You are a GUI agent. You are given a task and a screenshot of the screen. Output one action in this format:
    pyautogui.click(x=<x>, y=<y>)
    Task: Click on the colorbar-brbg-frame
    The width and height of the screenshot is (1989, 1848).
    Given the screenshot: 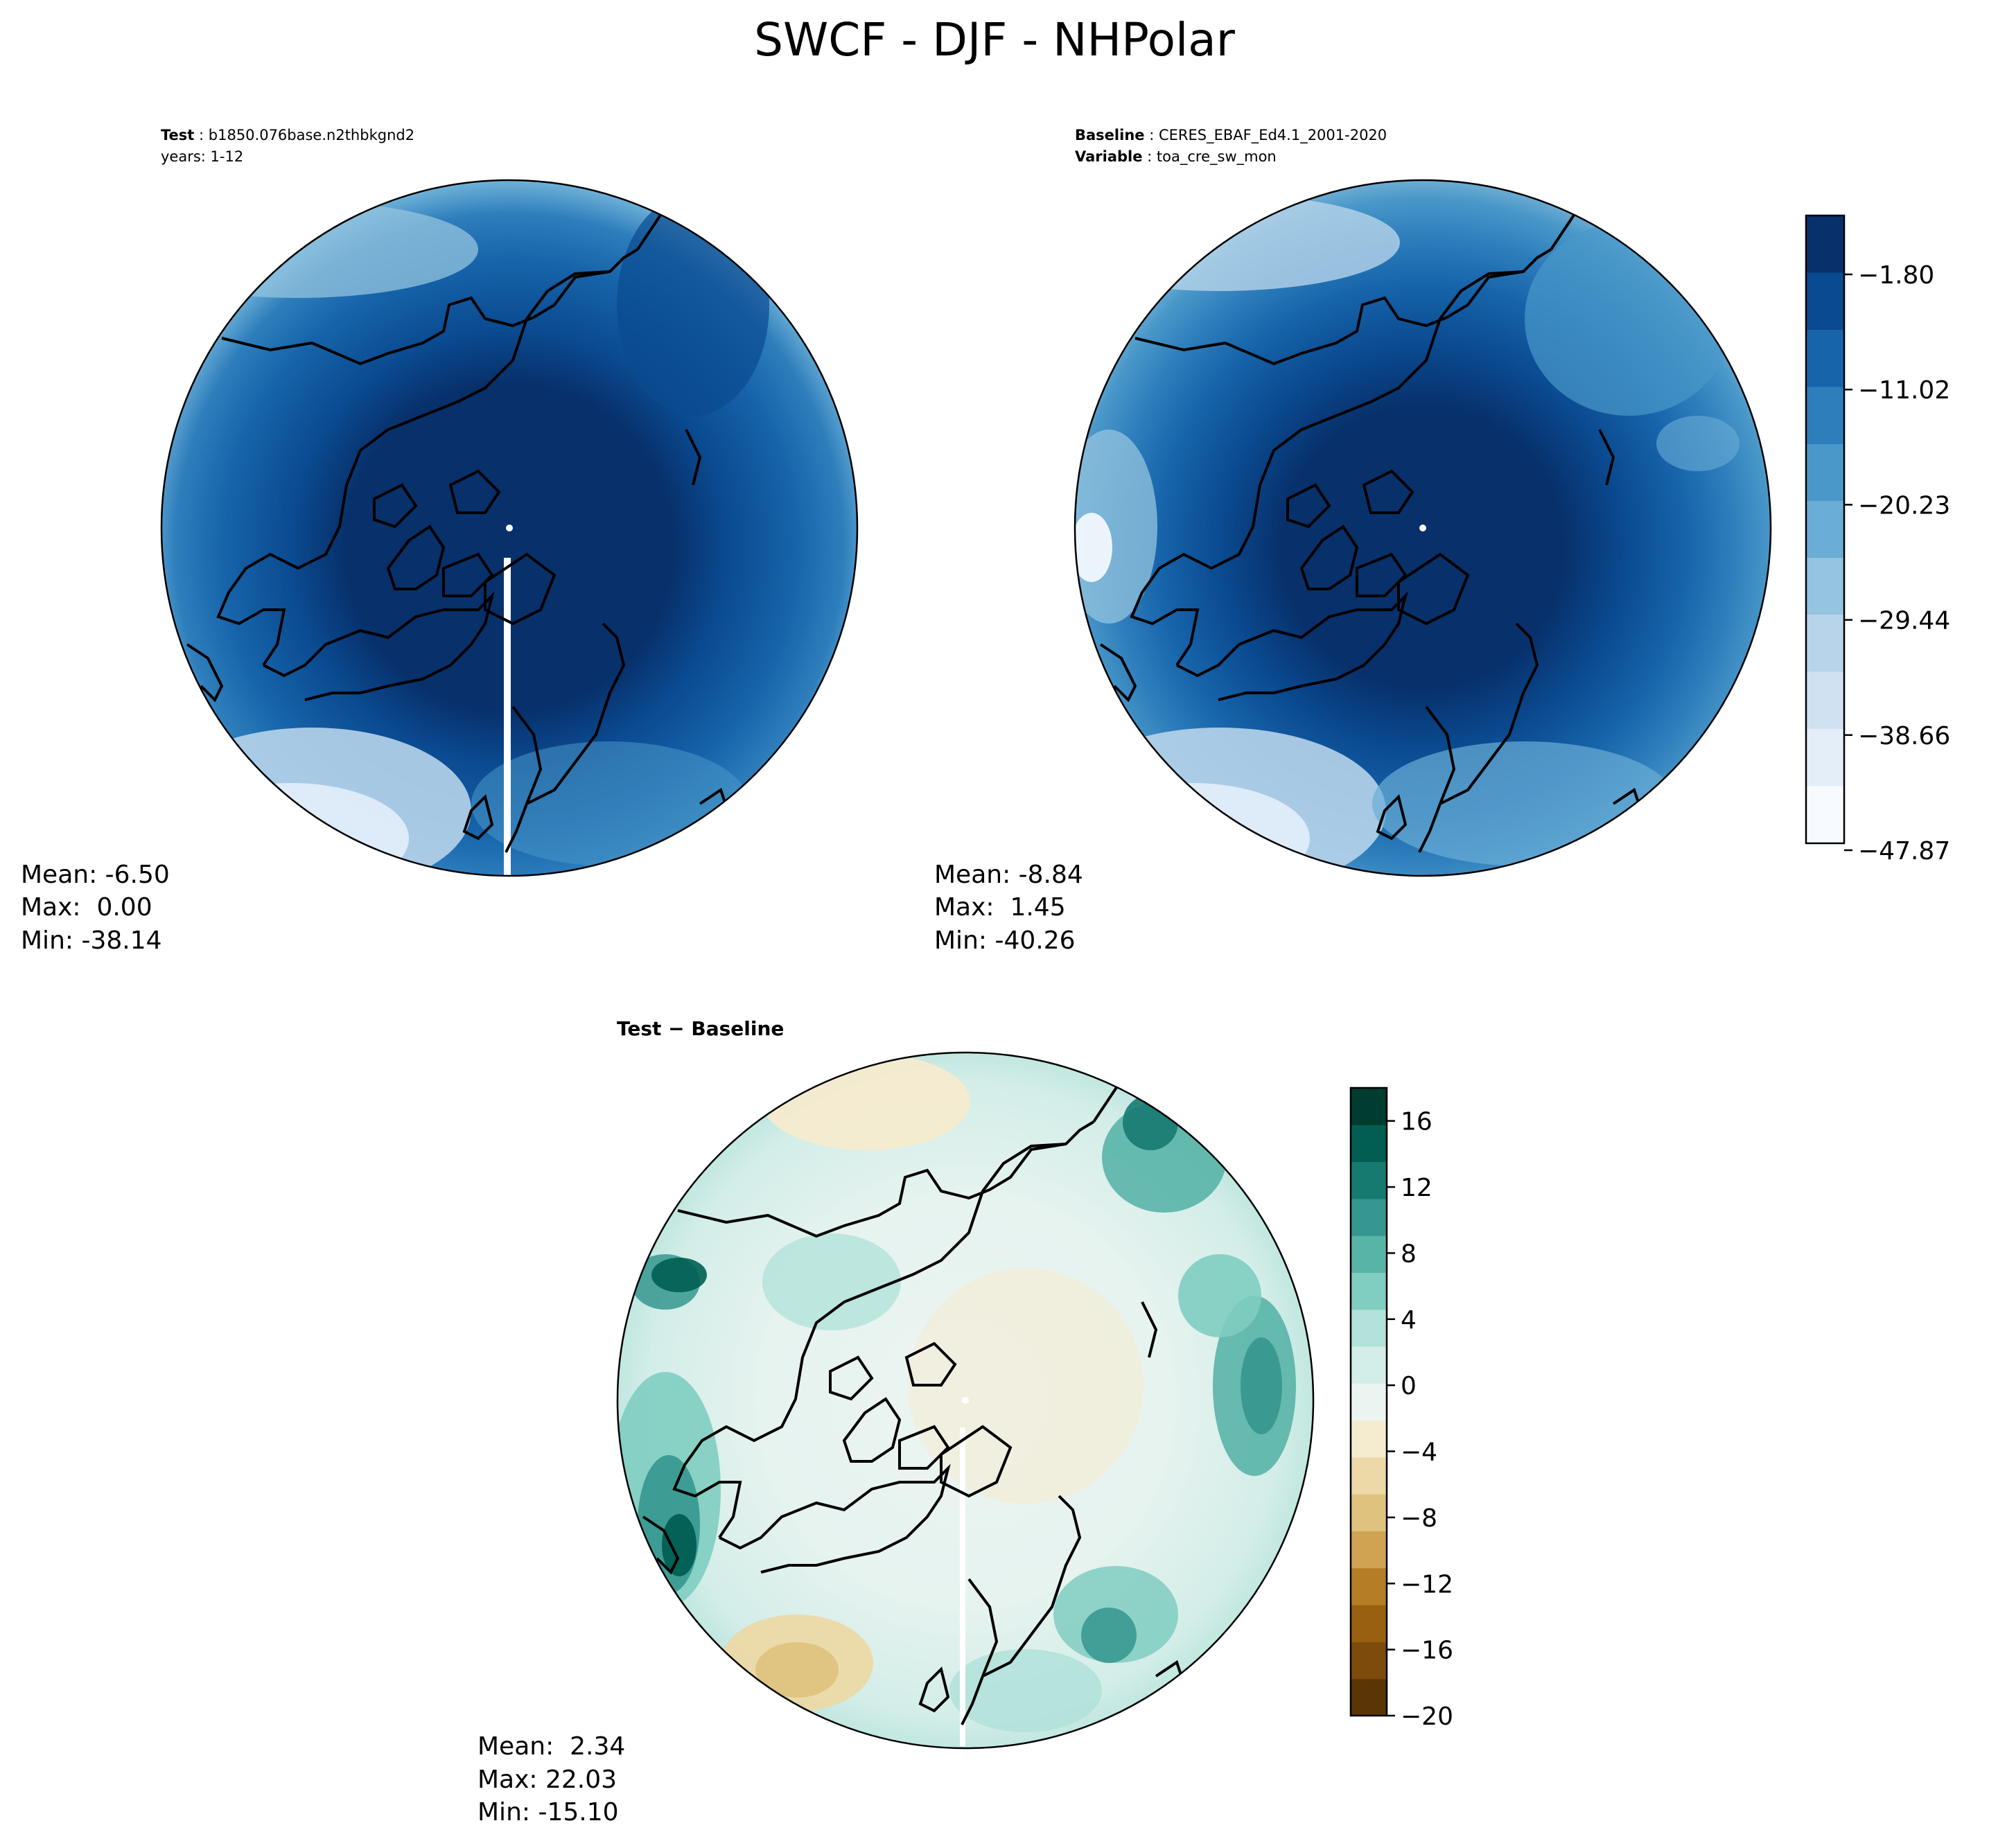 What is the action you would take?
    pyautogui.click(x=1368, y=1401)
    